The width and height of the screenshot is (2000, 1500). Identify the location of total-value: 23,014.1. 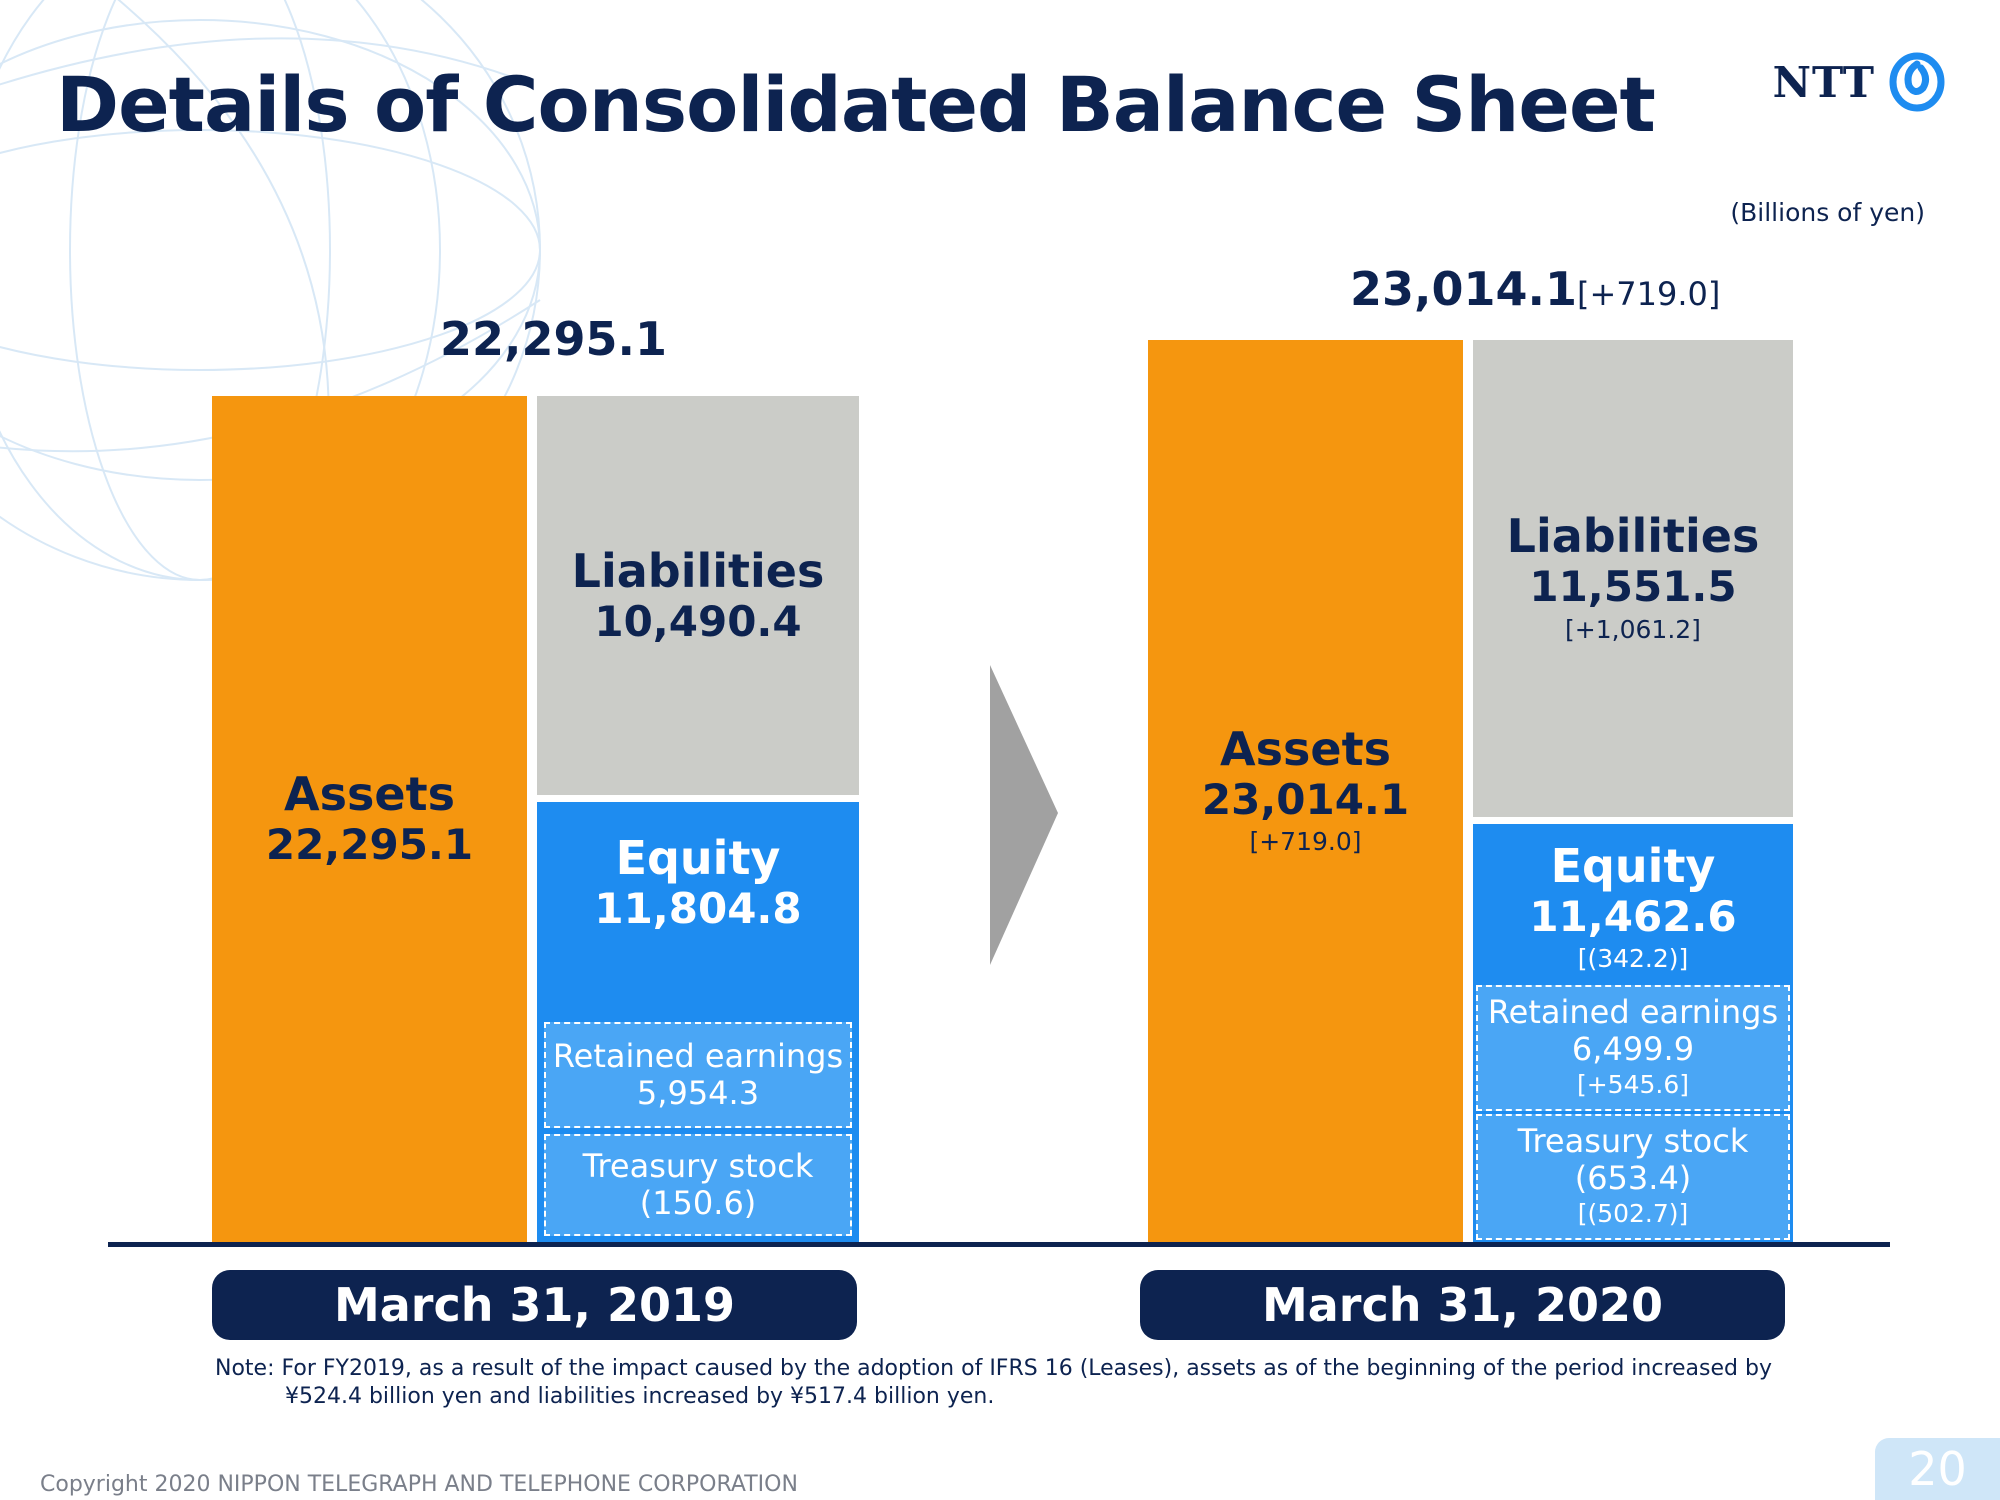
(1463, 289).